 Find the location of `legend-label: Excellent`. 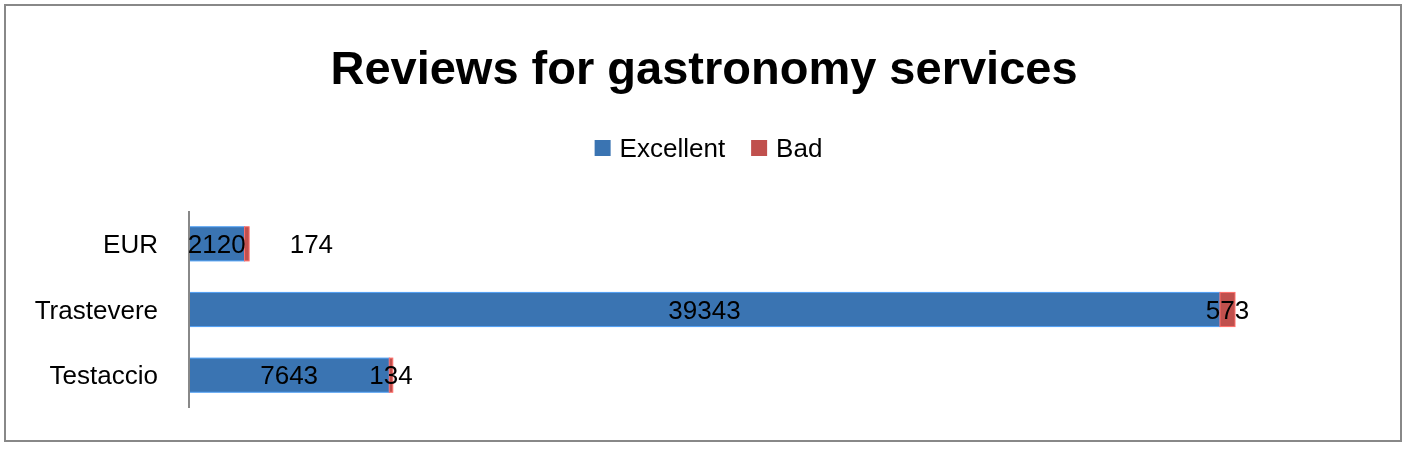

legend-label: Excellent is located at coordinates (672, 148).